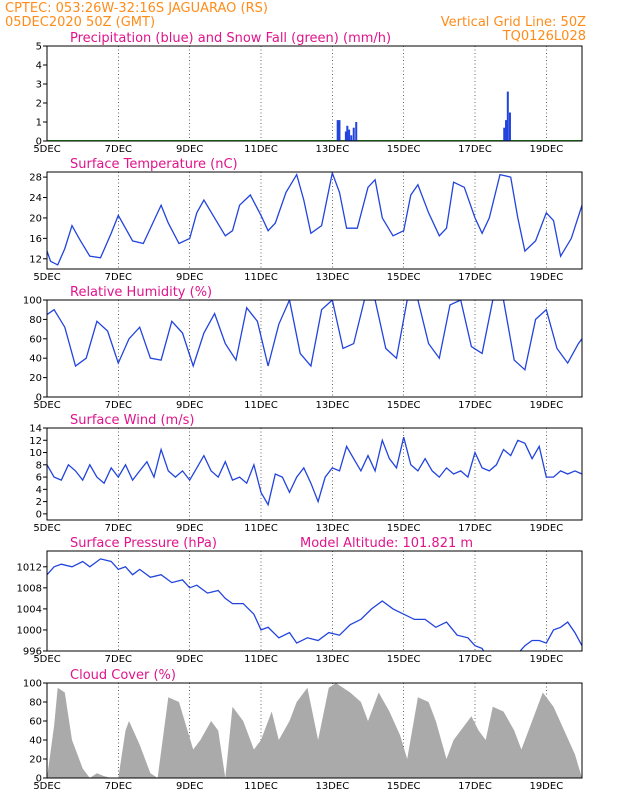  I want to click on cloud-data, so click(314, 730).